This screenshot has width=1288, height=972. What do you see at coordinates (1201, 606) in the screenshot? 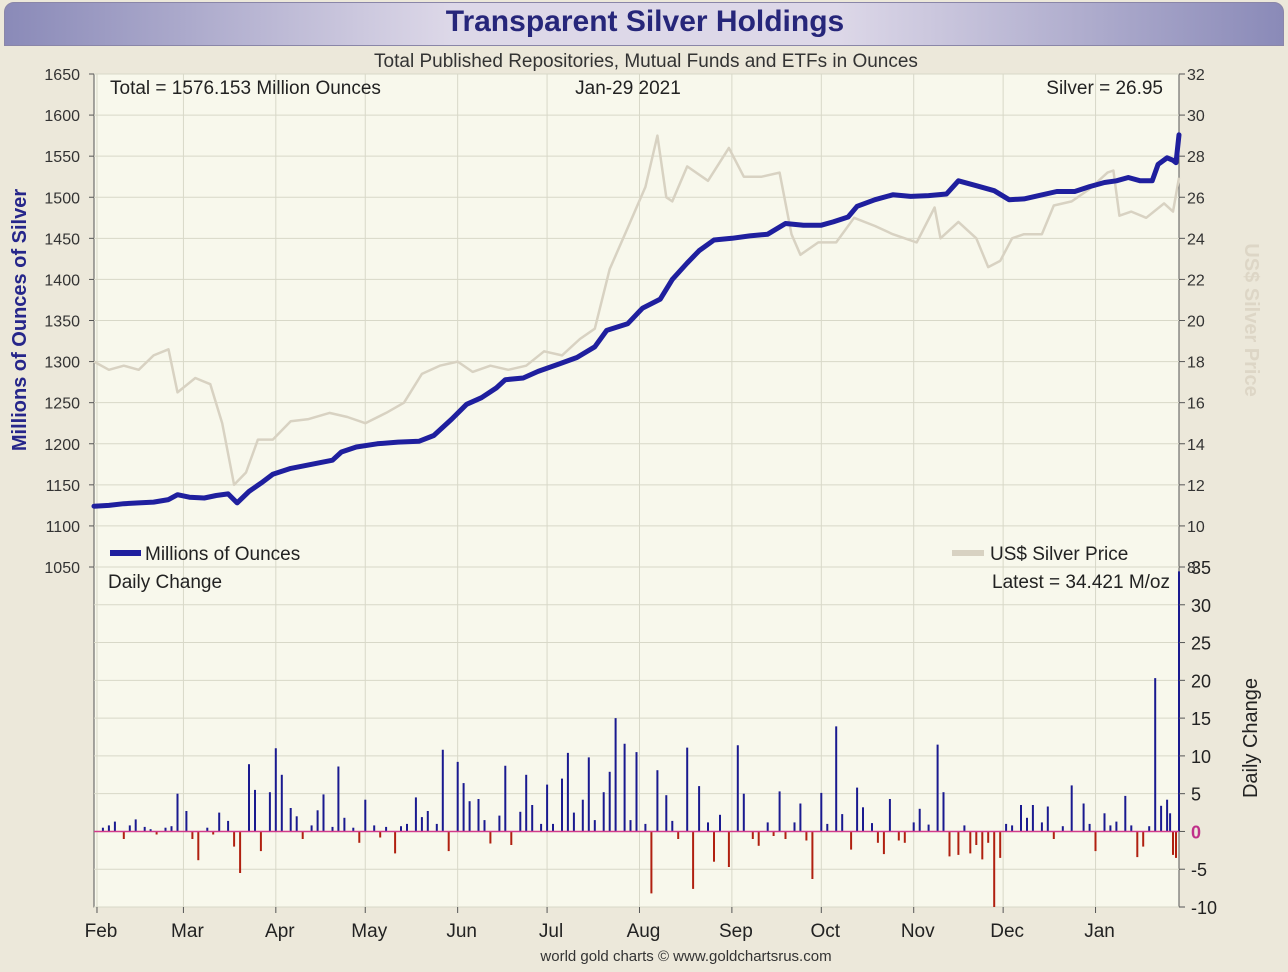
I see `daily-tick-label: 30` at bounding box center [1201, 606].